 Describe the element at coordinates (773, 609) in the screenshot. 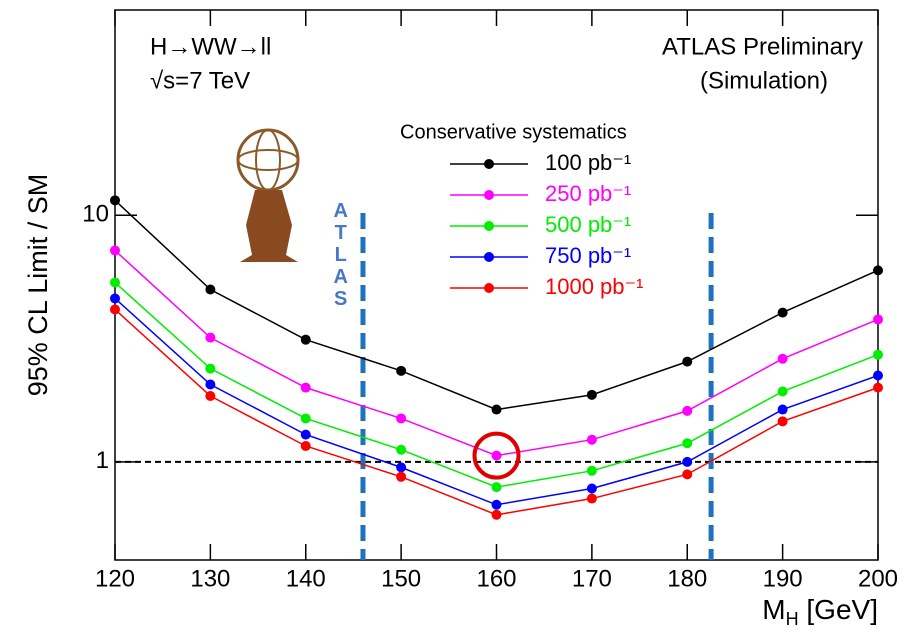

I see `x-label-main: M` at that location.